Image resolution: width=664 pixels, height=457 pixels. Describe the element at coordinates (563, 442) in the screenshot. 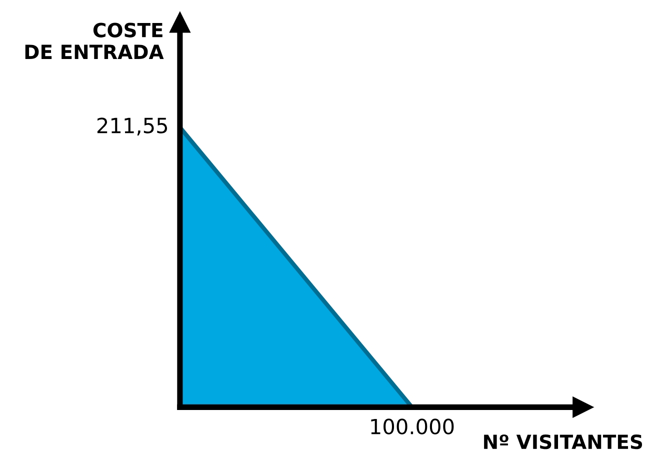

I see `x-axis-title: Nº VISITANTES` at that location.